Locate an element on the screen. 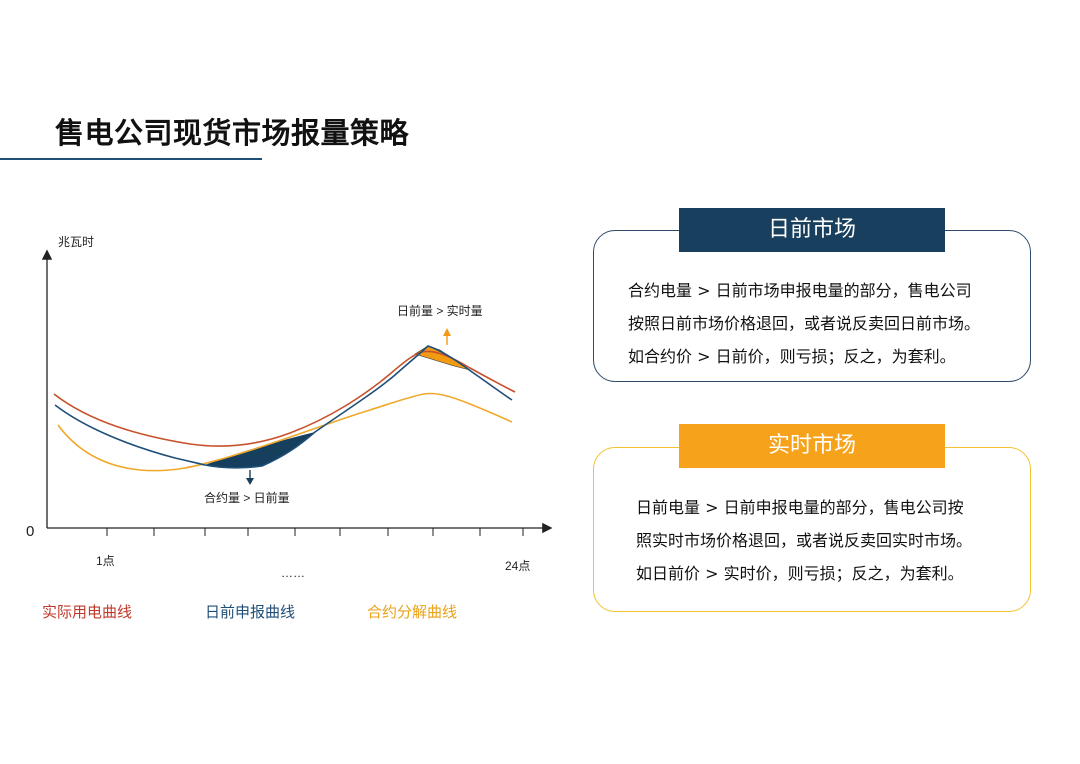  contract-over-dayahead-area is located at coordinates (260, 450).